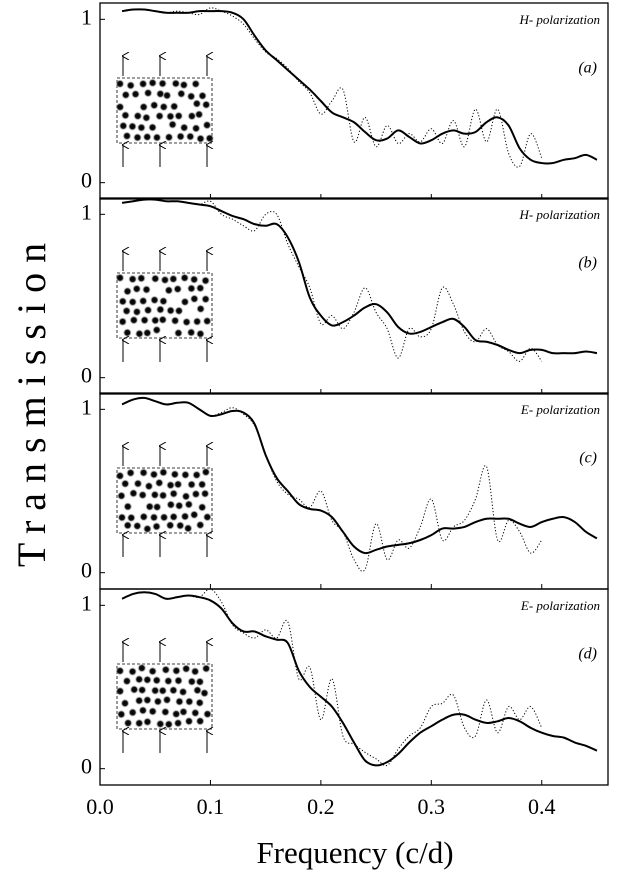 Image resolution: width=623 pixels, height=879 pixels. Describe the element at coordinates (354, 852) in the screenshot. I see `x-axis-label: Frequency (c/d)` at that location.